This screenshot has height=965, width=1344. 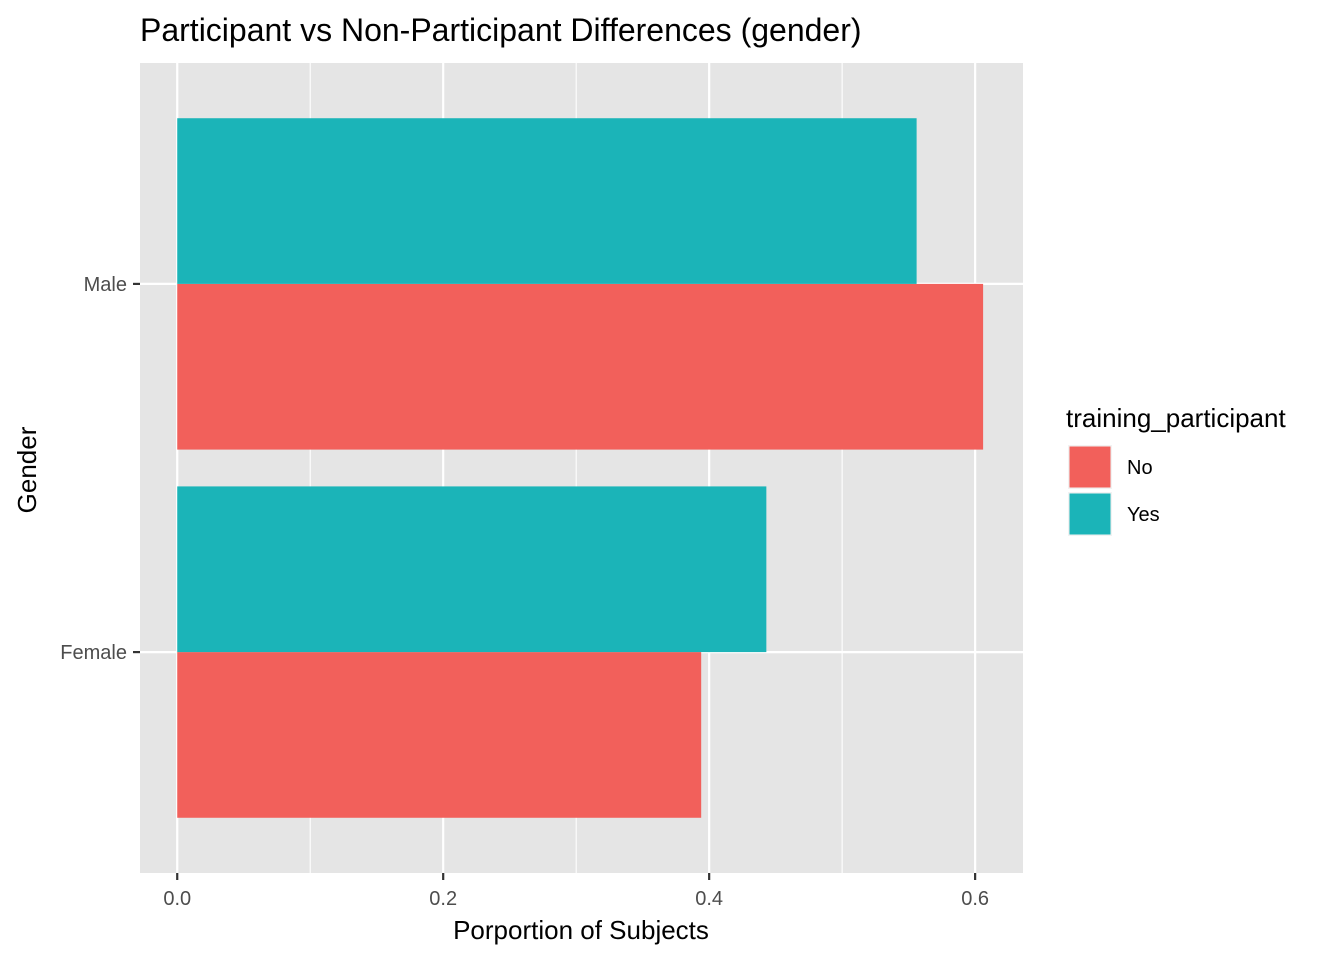 I want to click on legend-title: training_participant, so click(x=1176, y=418).